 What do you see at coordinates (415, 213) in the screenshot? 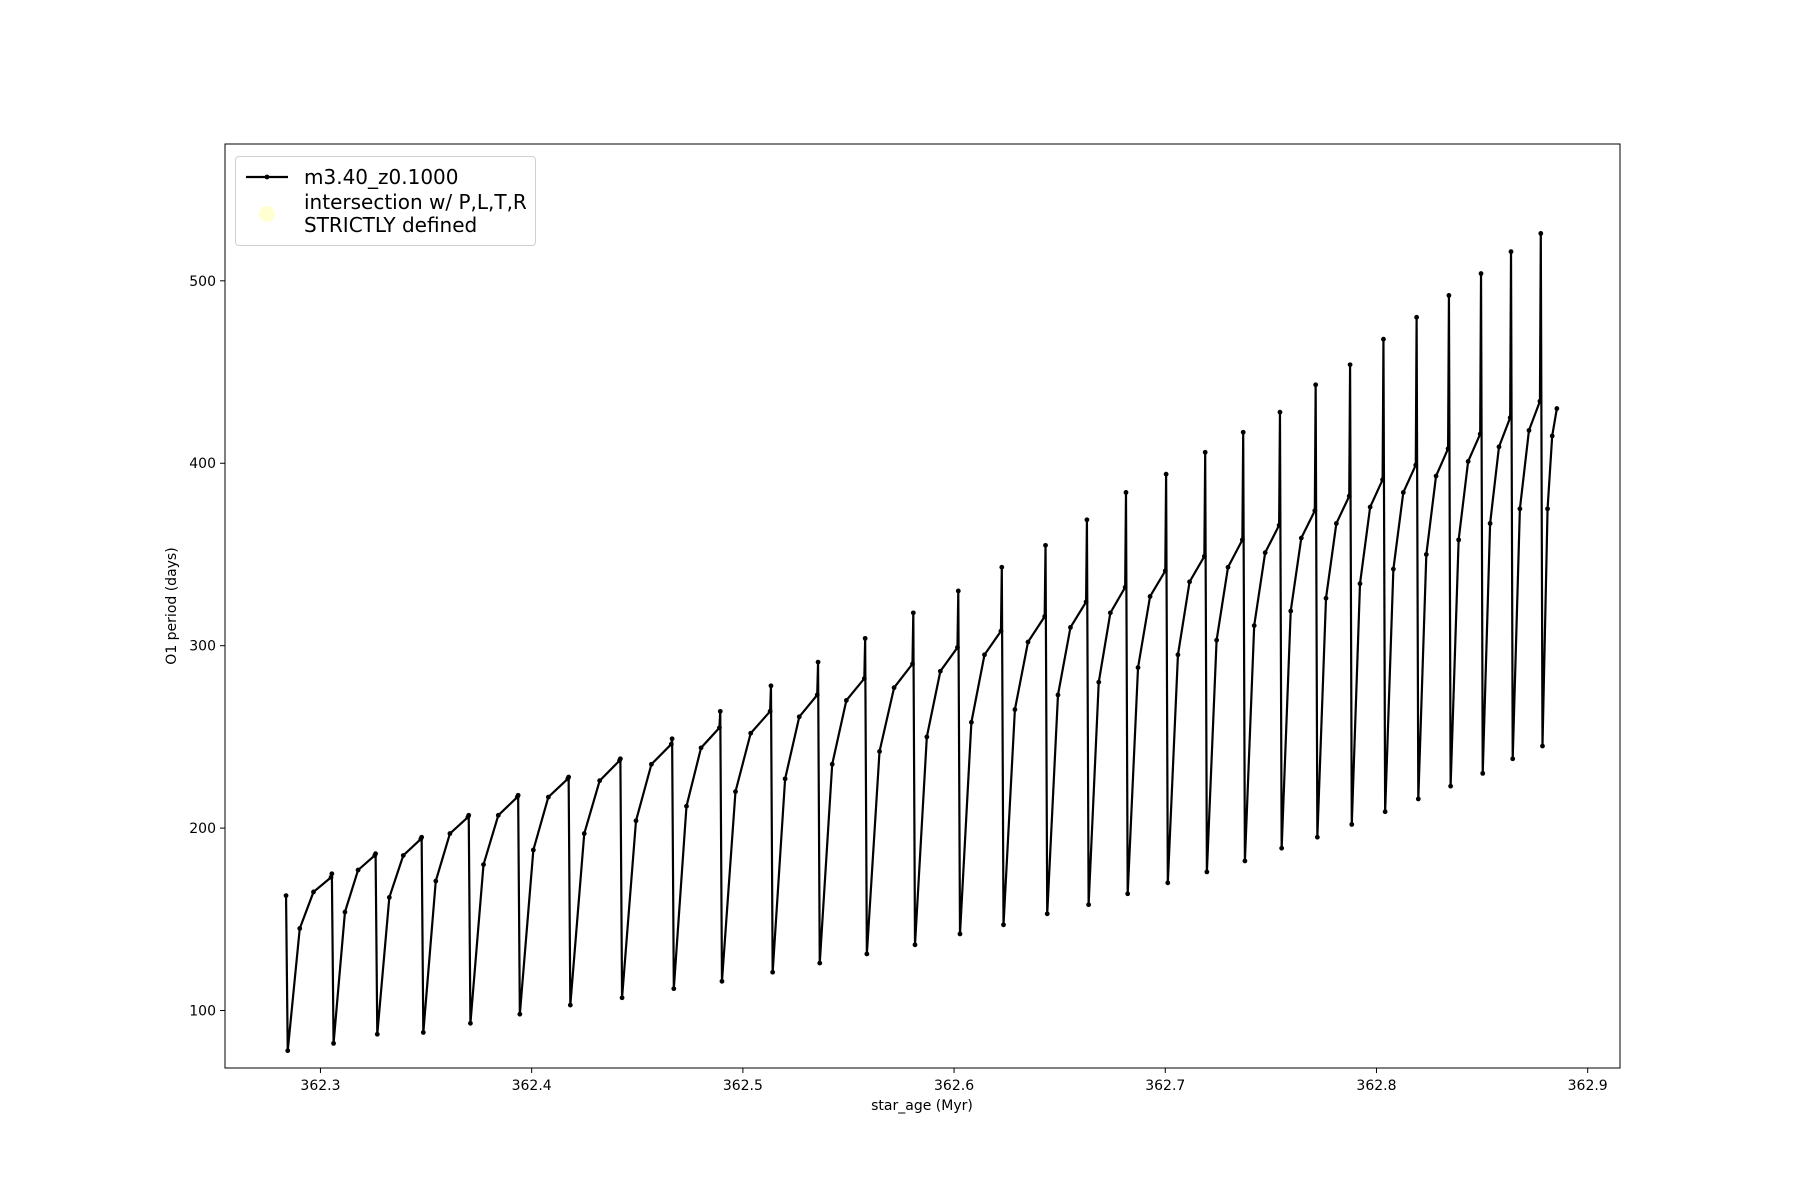
I see `legend-label: intersection w/ P,L,T,R STRICTLY defined` at bounding box center [415, 213].